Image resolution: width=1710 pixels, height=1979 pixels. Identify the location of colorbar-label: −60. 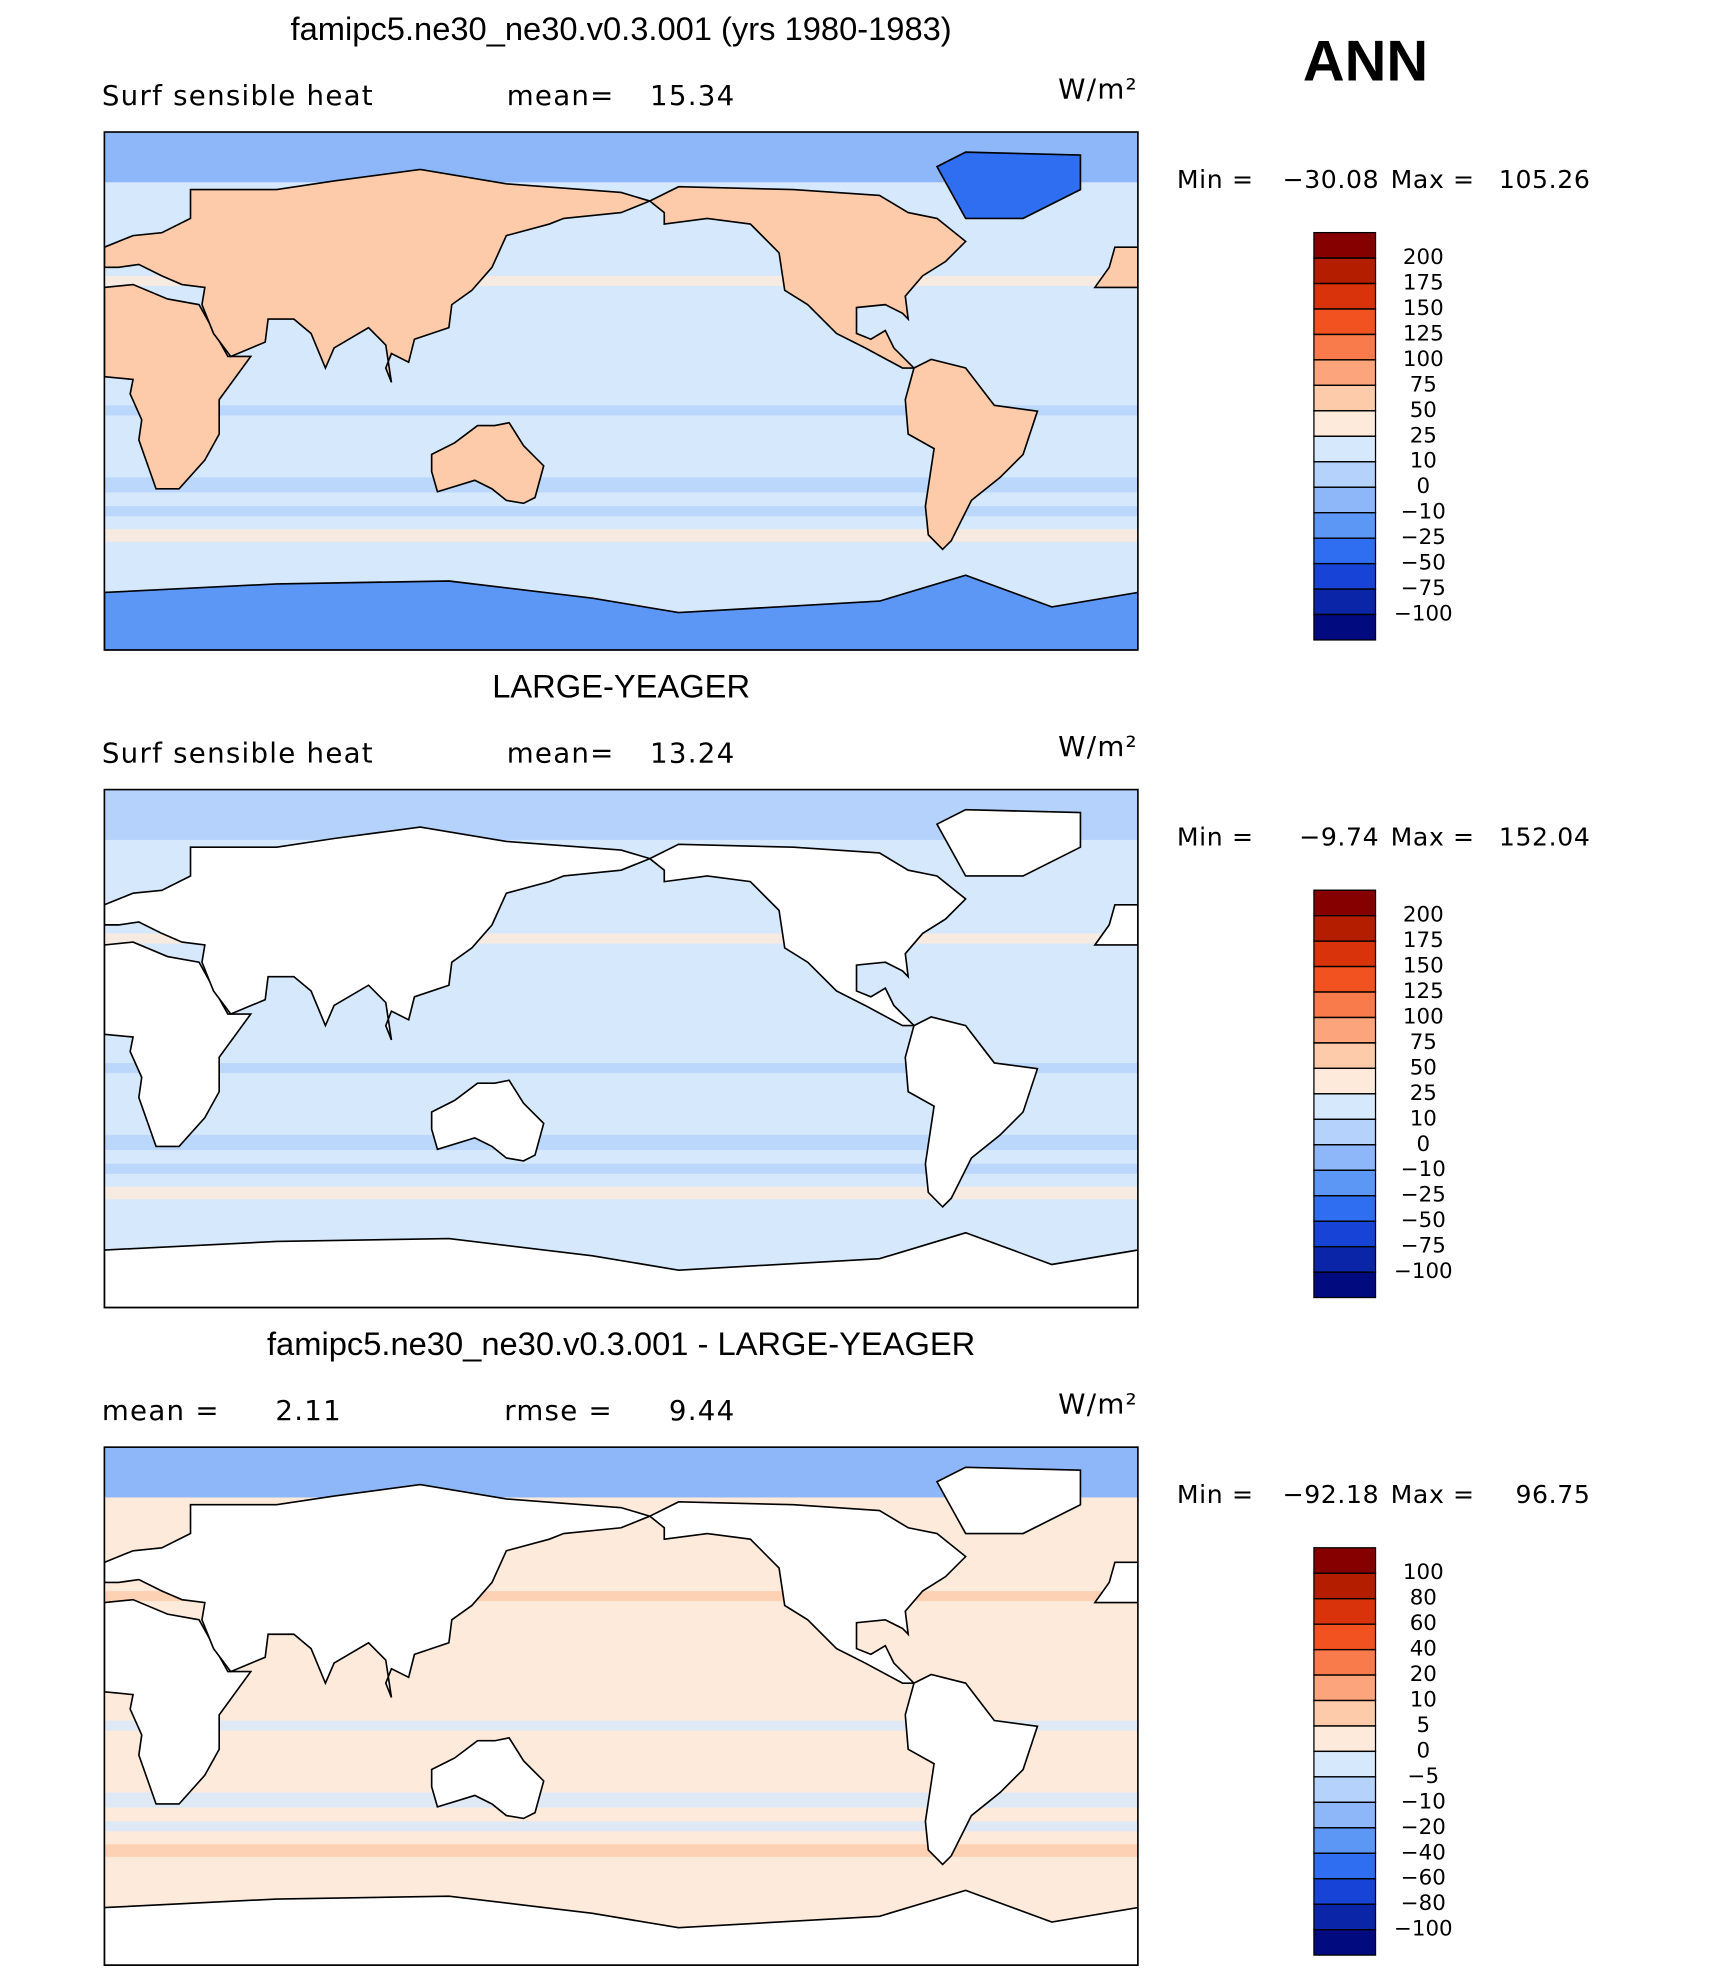
(1423, 1878).